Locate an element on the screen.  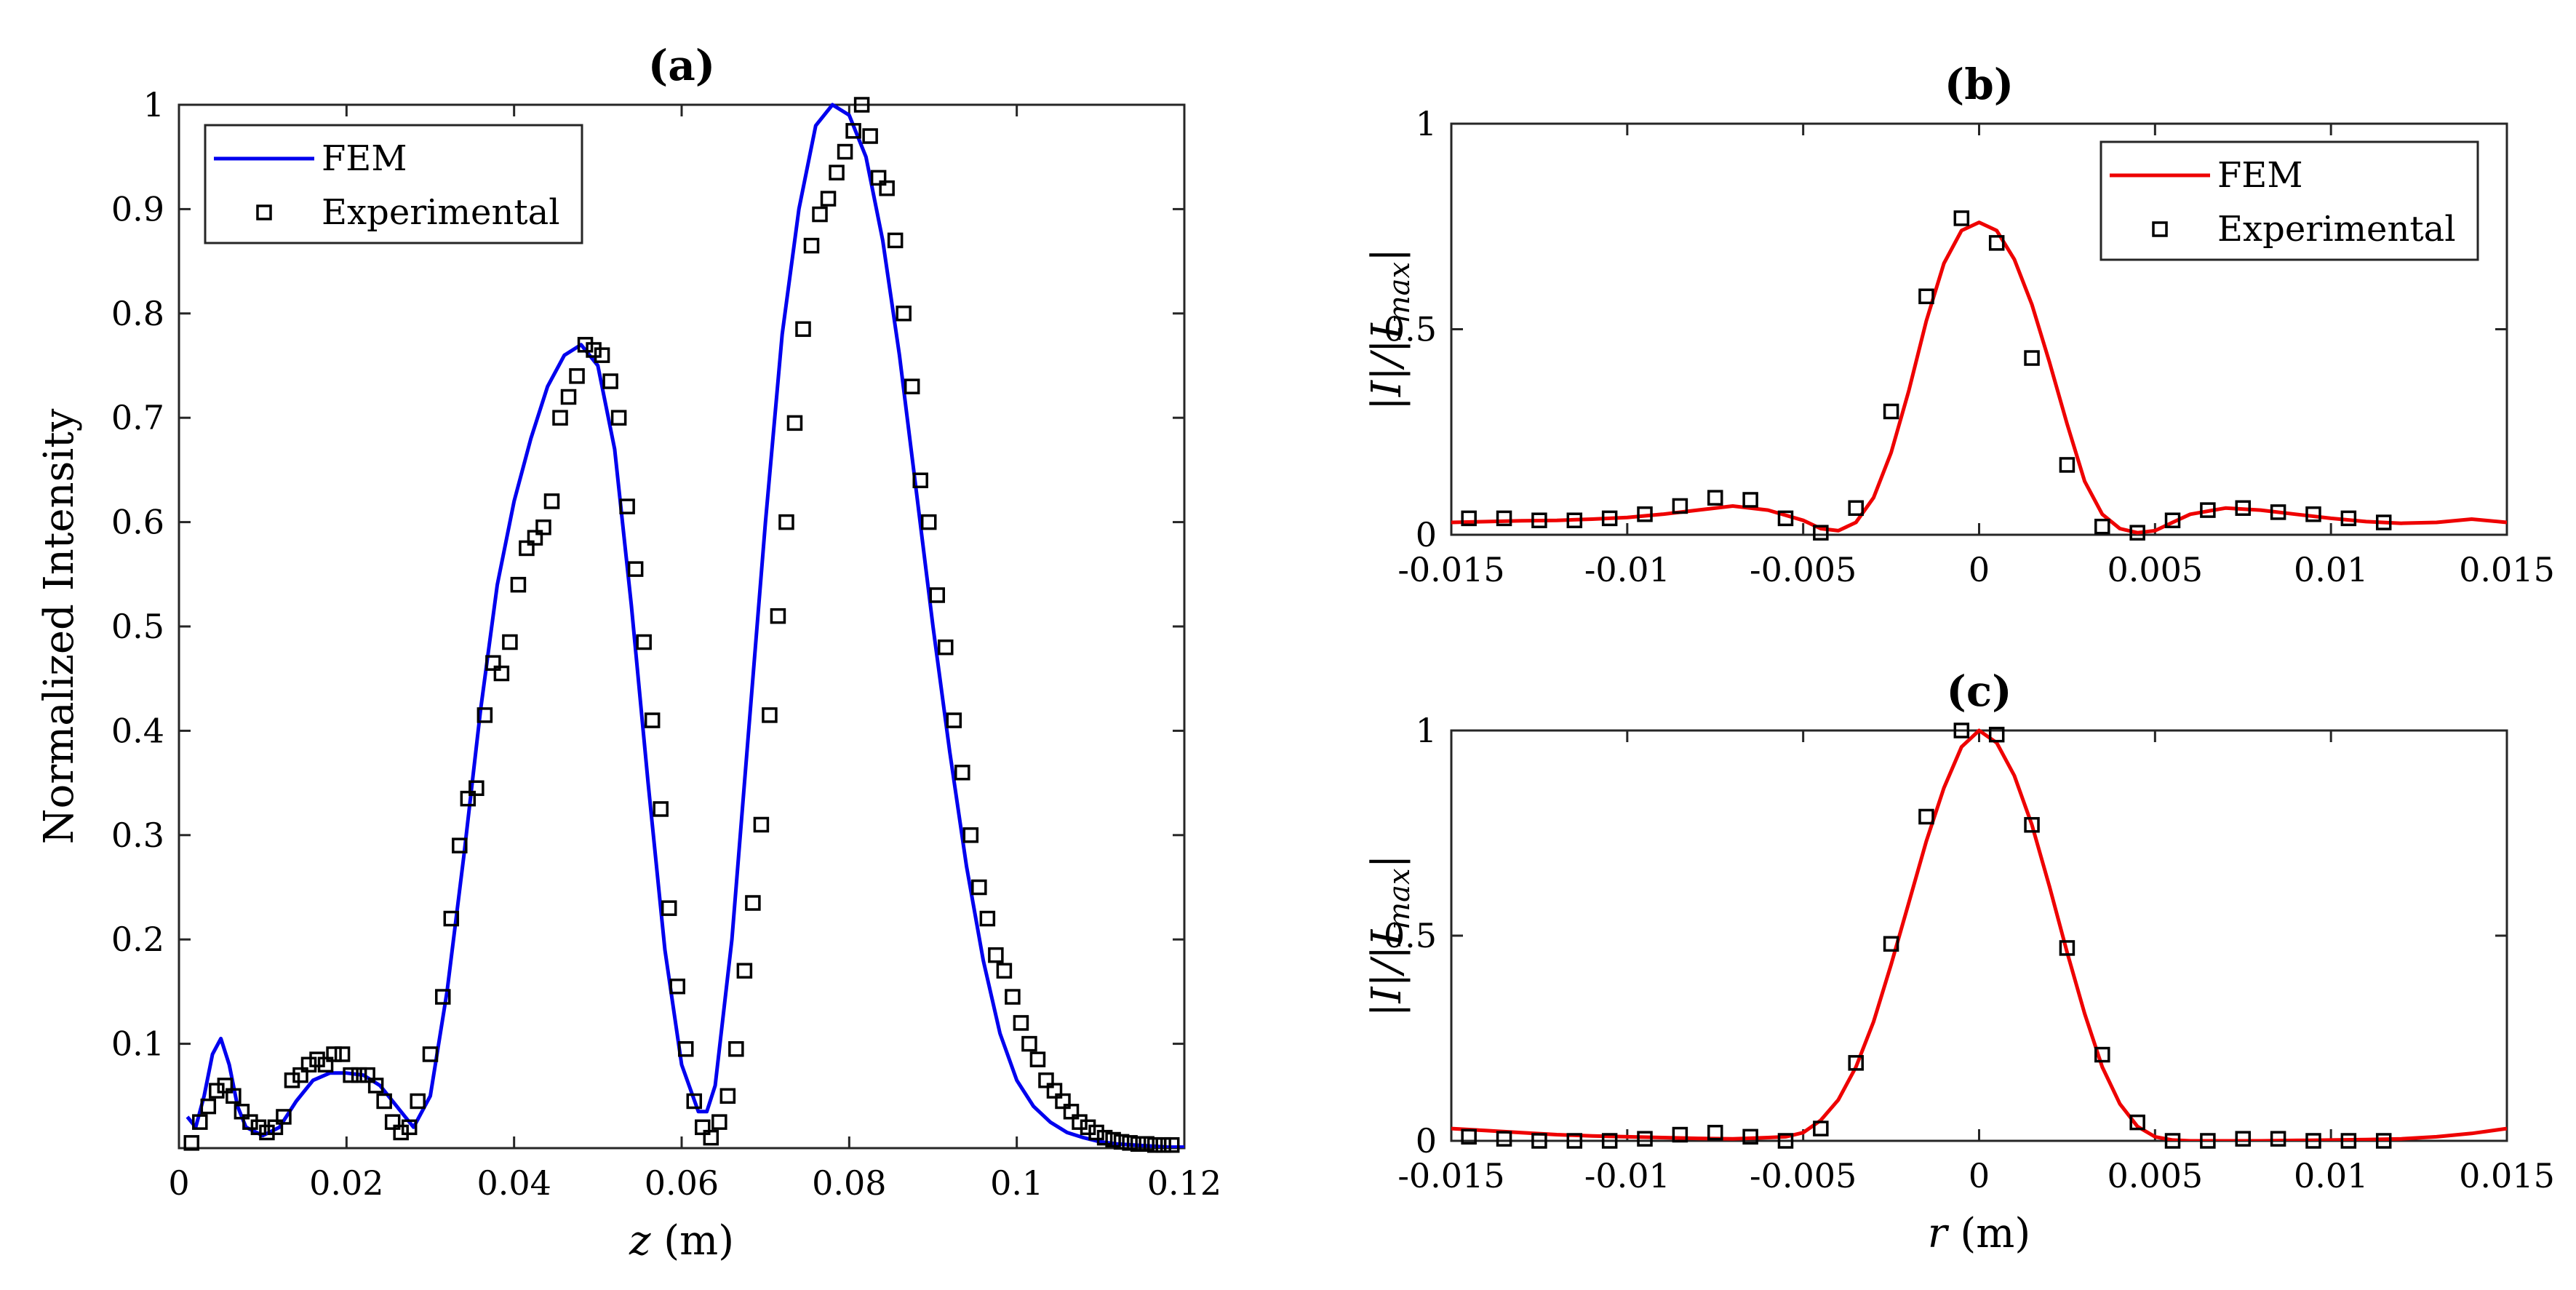
y-tick-label-c: 1 is located at coordinates (1426, 730).